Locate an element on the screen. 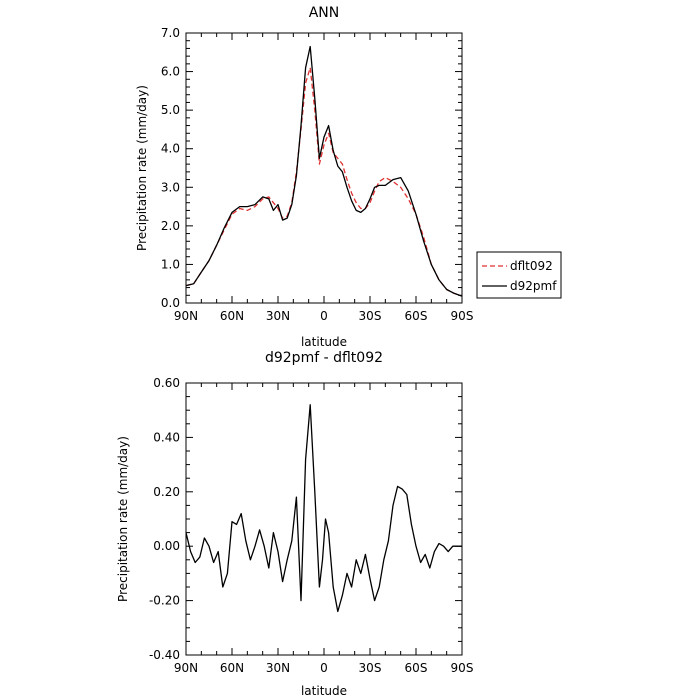  y-tick-label: 5.0 is located at coordinates (170, 110).